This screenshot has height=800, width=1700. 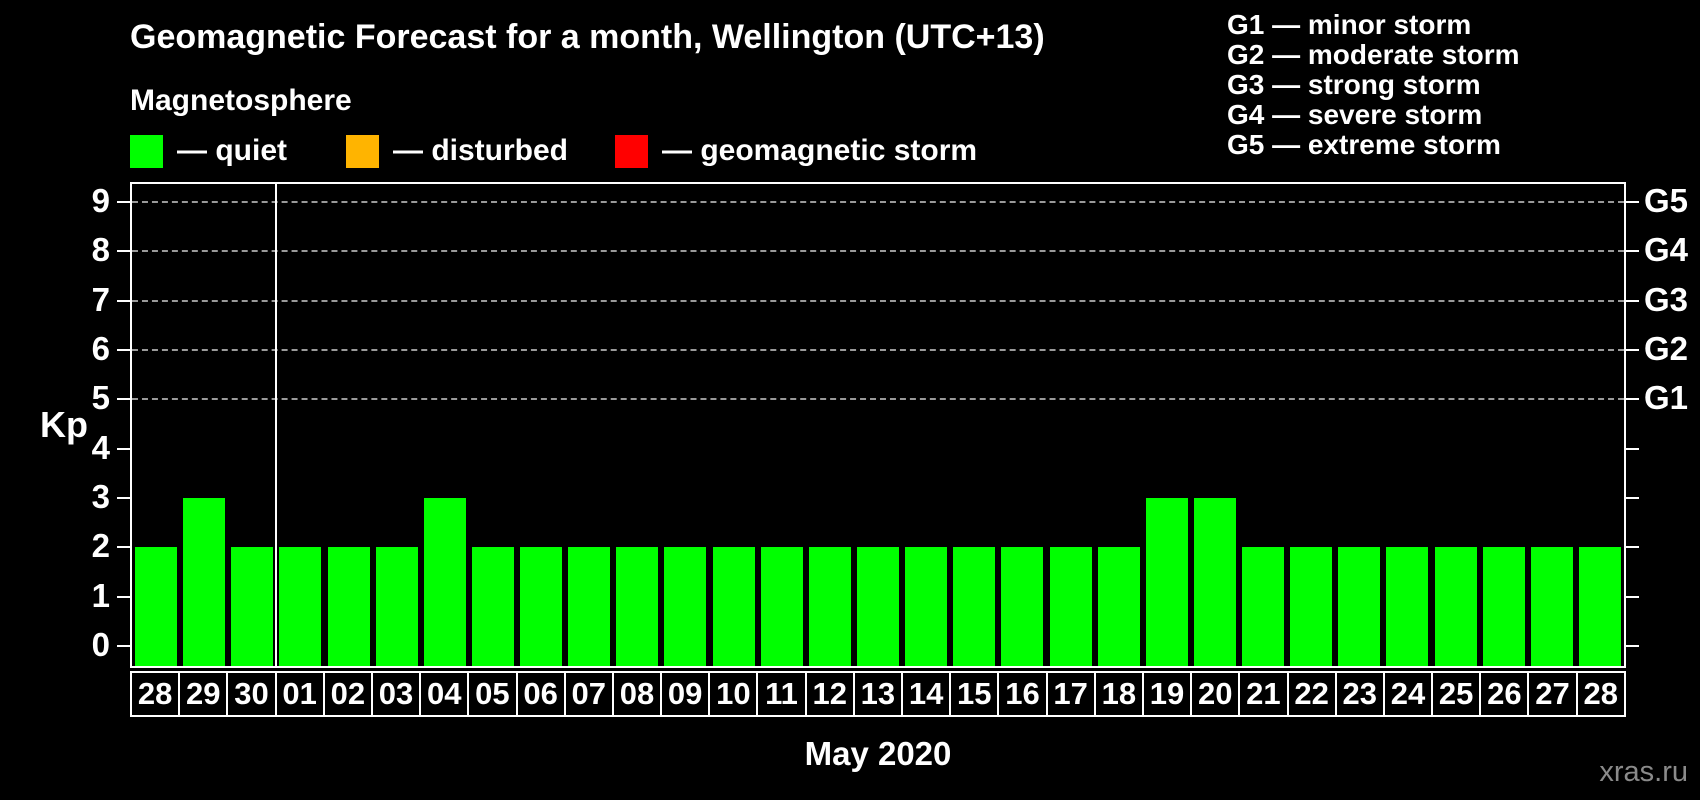 I want to click on legend-label-geomagnetic-storm: — geomagnetic storm, so click(x=820, y=150).